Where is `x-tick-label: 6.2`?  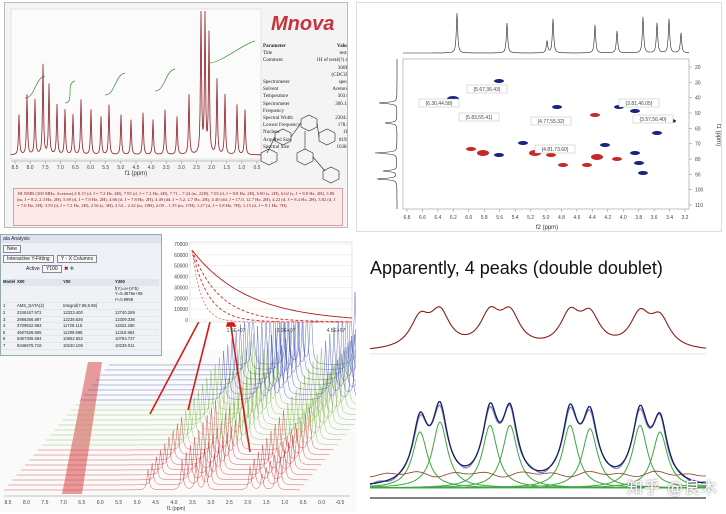 x-tick-label: 6.2 is located at coordinates (453, 218).